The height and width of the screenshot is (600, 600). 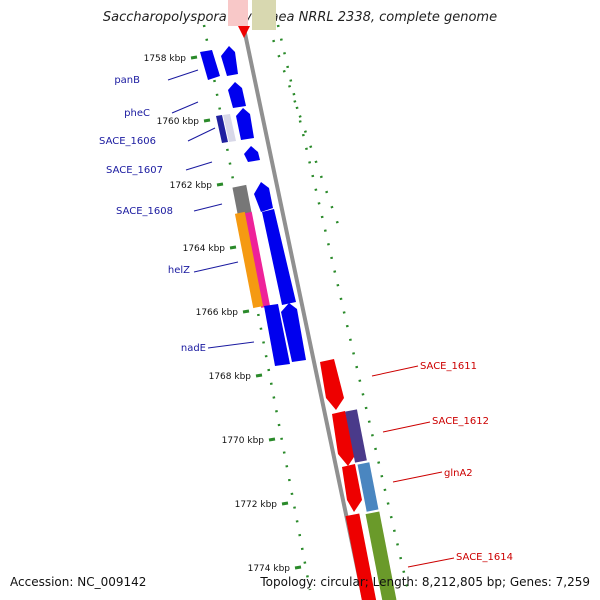 What do you see at coordinates (264, 15) in the screenshot?
I see `gene-feature-top-olive` at bounding box center [264, 15].